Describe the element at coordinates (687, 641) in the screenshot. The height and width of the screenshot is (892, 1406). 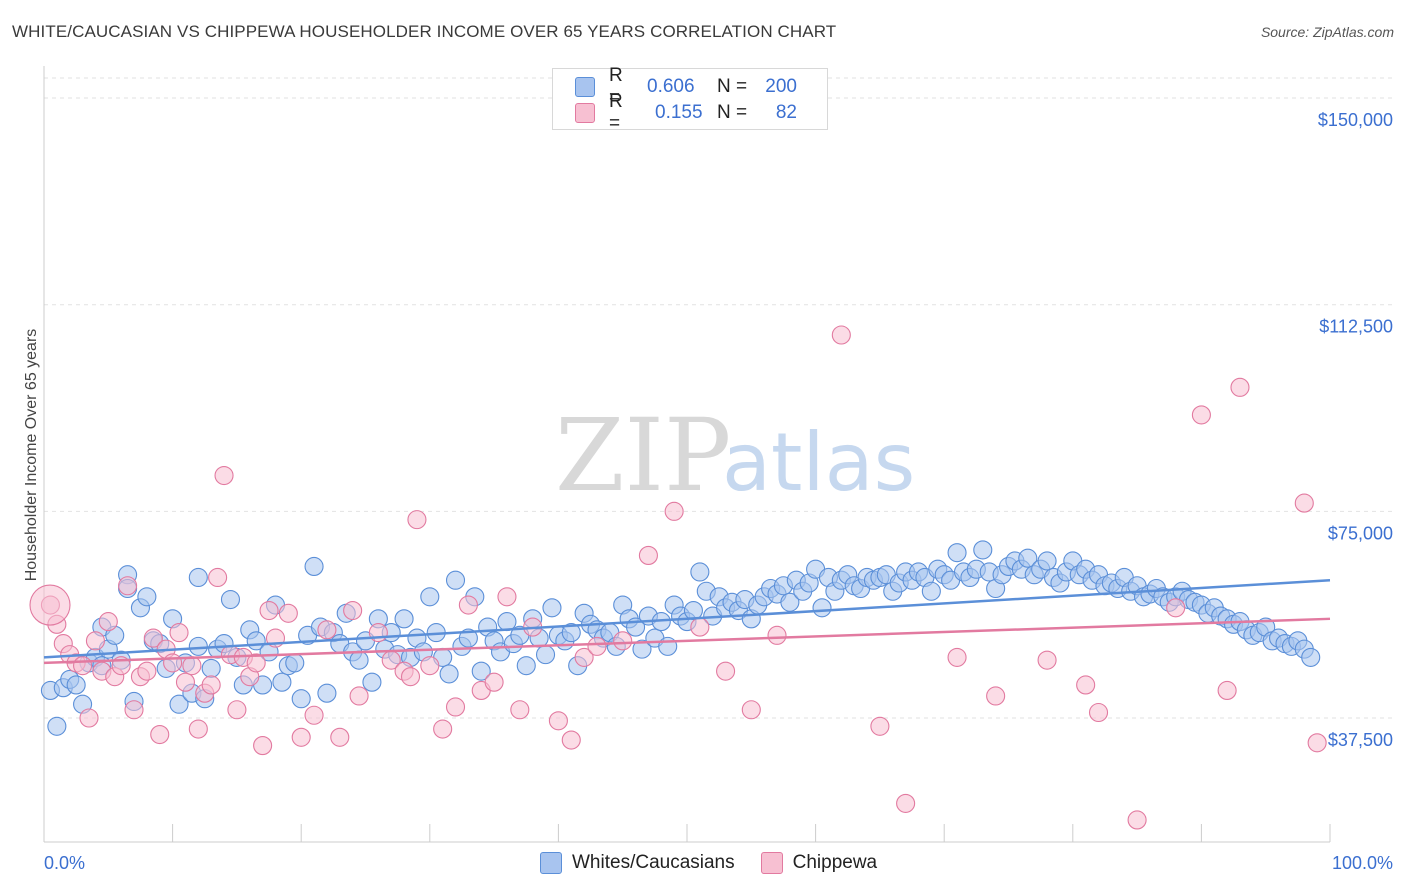
I see `trend-line-chippewa` at that location.